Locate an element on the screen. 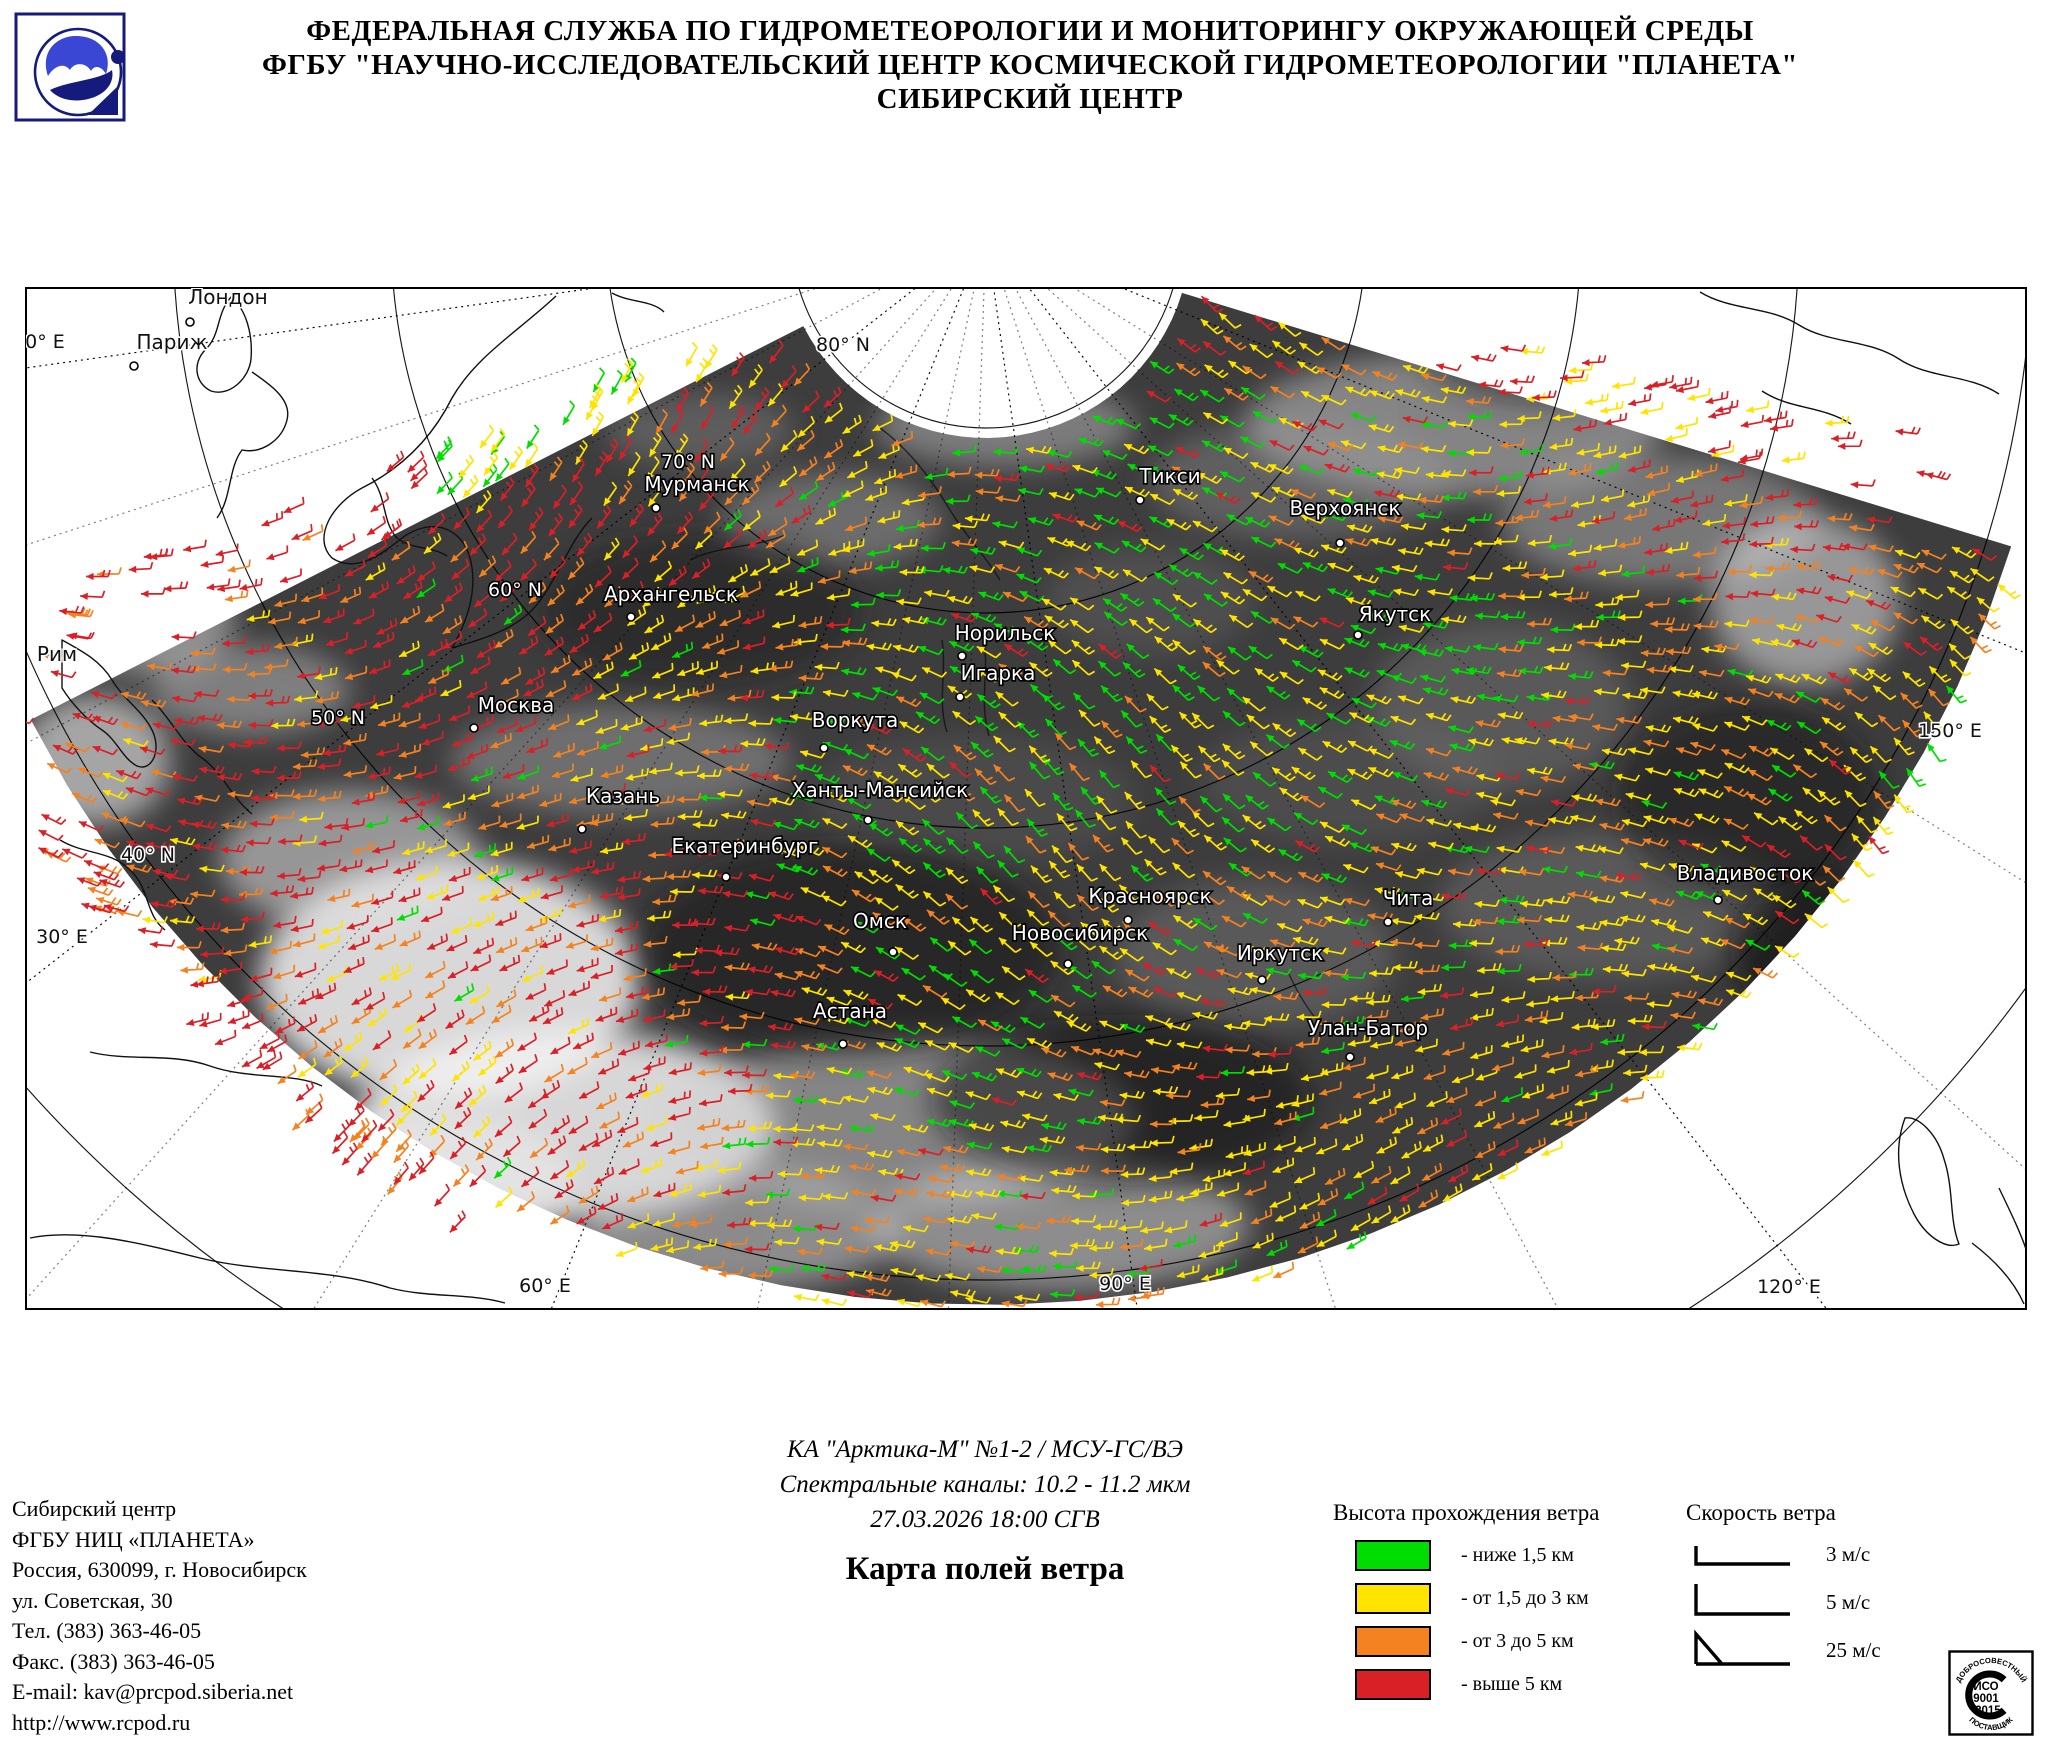 The height and width of the screenshot is (1755, 2050). contact-line: Факс. (383) 363-46-05 is located at coordinates (113, 1661).